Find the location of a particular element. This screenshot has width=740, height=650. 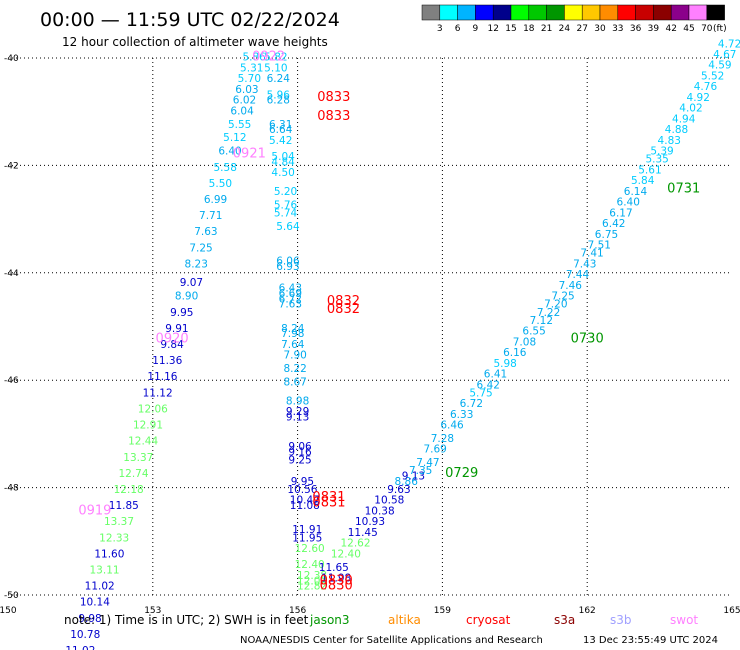

swh-point: 11.02 is located at coordinates (80, 647).